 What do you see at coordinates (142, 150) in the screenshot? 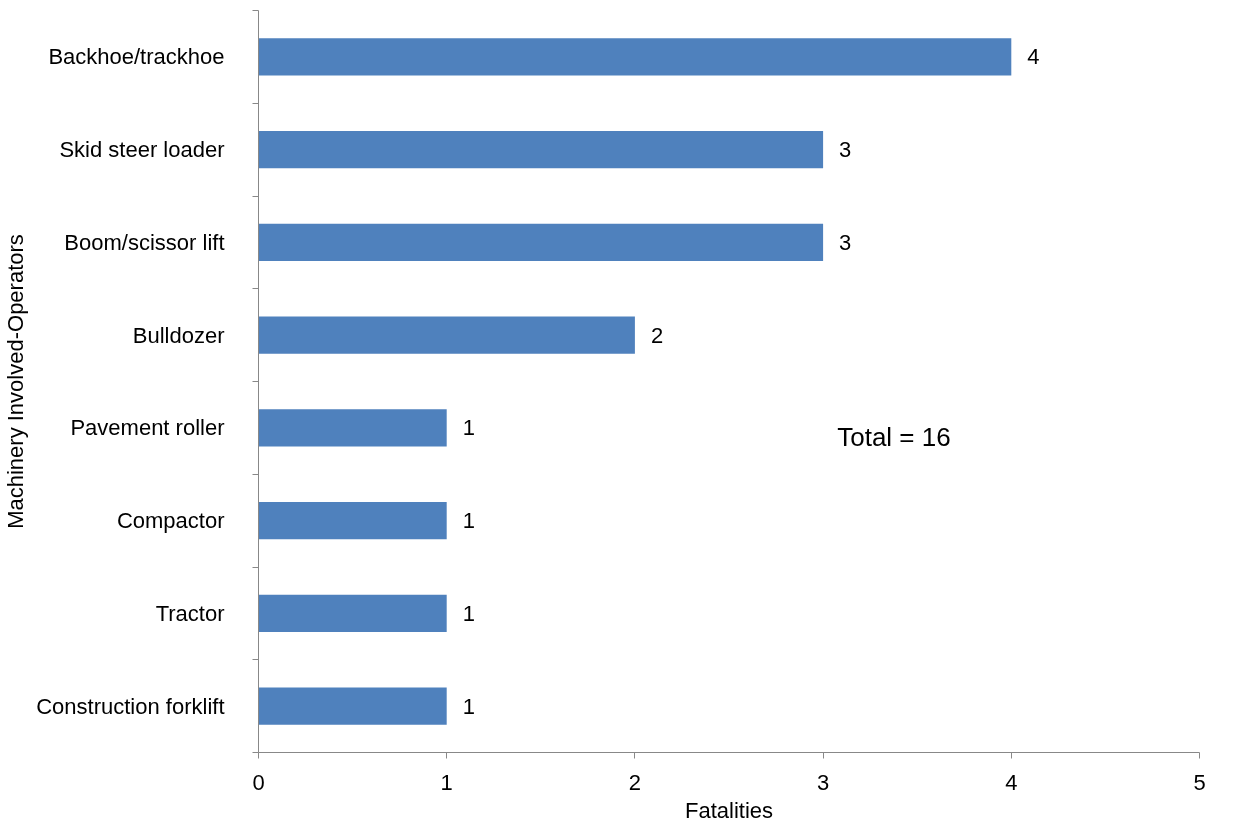
I see `y-tick-label: Skid steer loader` at bounding box center [142, 150].